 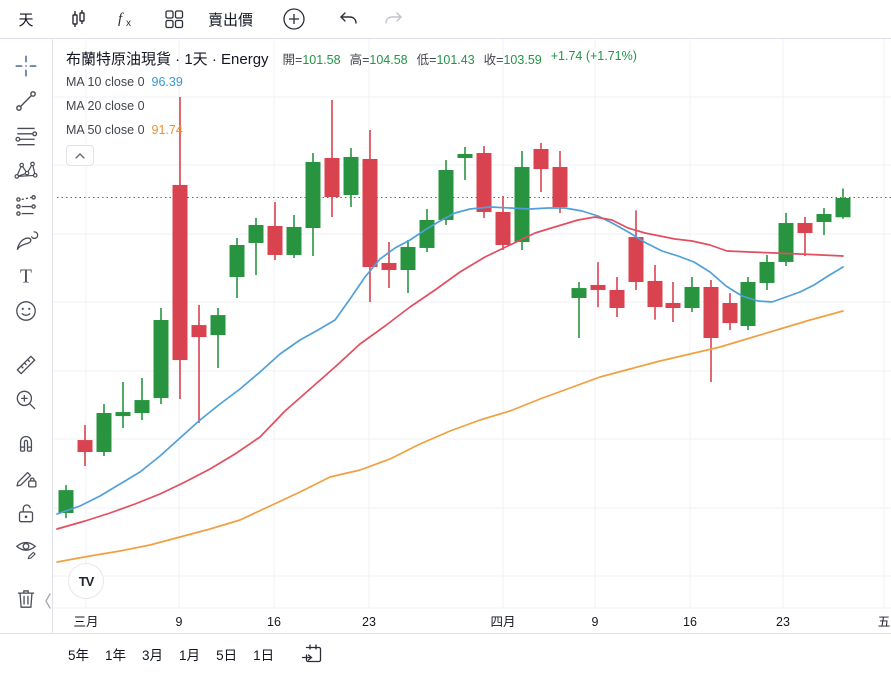 I want to click on zoom-in-tool-button, so click(x=26, y=399).